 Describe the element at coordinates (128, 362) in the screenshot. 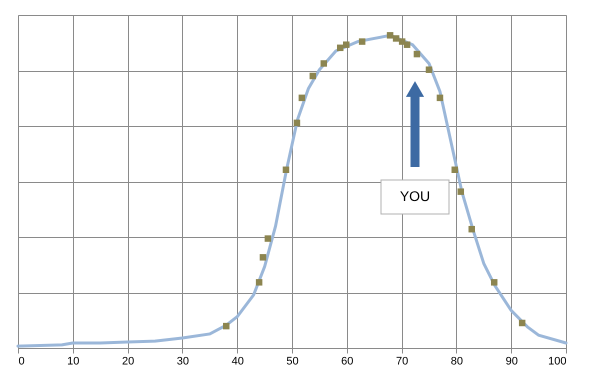

I see `x-tick-label: 20` at that location.